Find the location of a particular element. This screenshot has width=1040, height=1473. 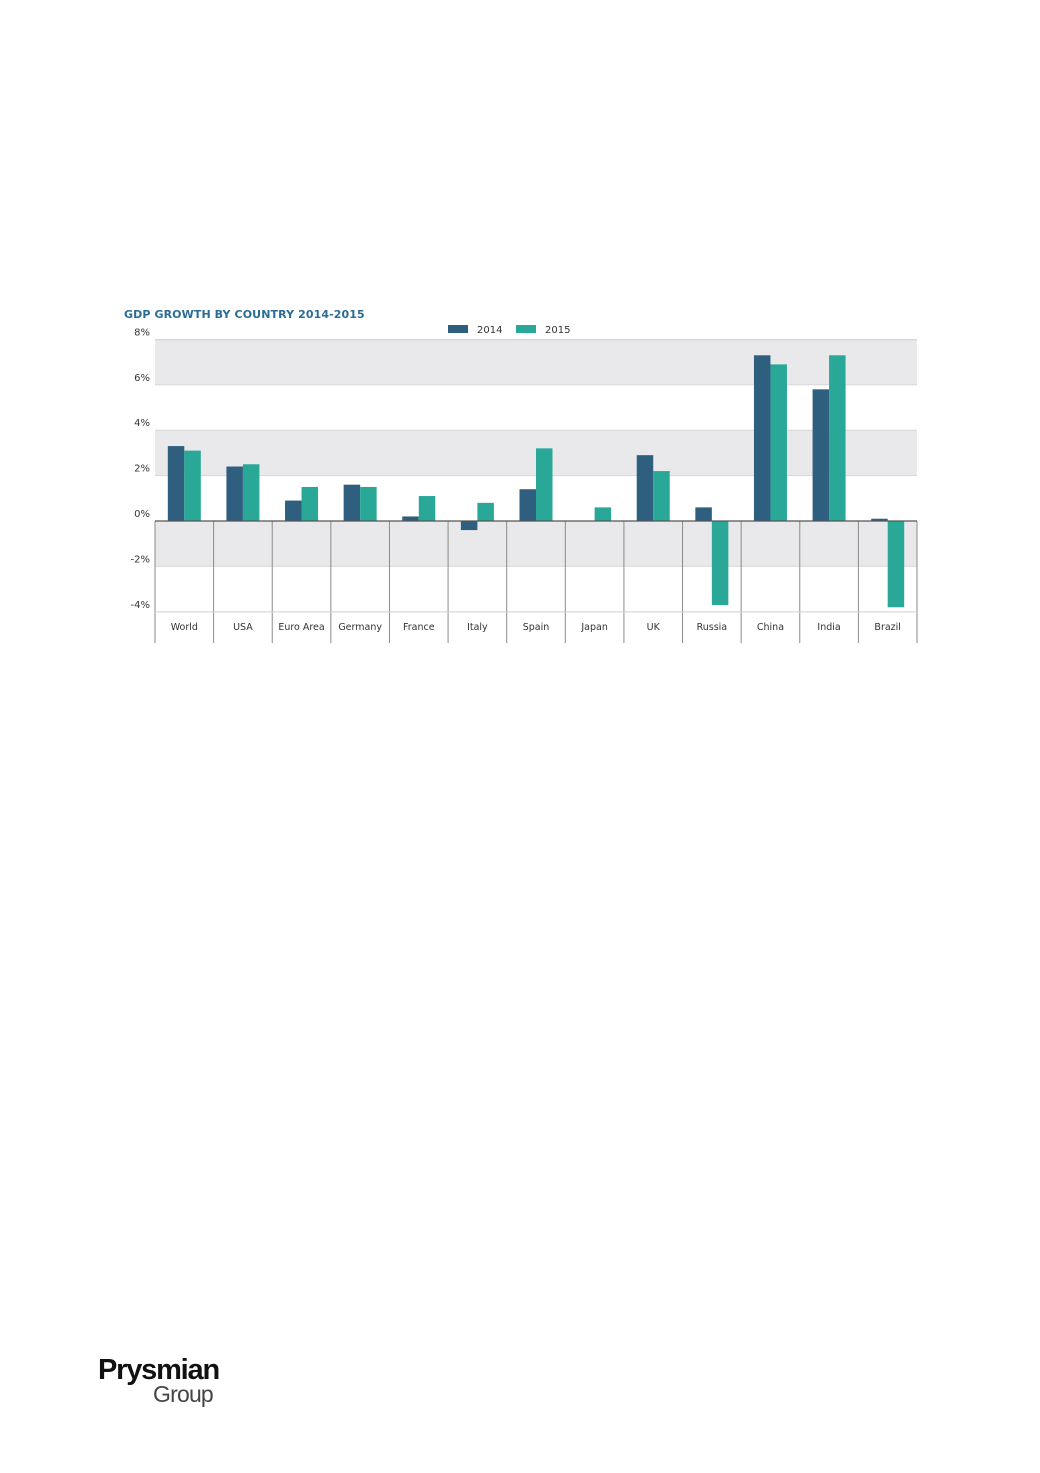

y-tick-label: 6% is located at coordinates (142, 378).